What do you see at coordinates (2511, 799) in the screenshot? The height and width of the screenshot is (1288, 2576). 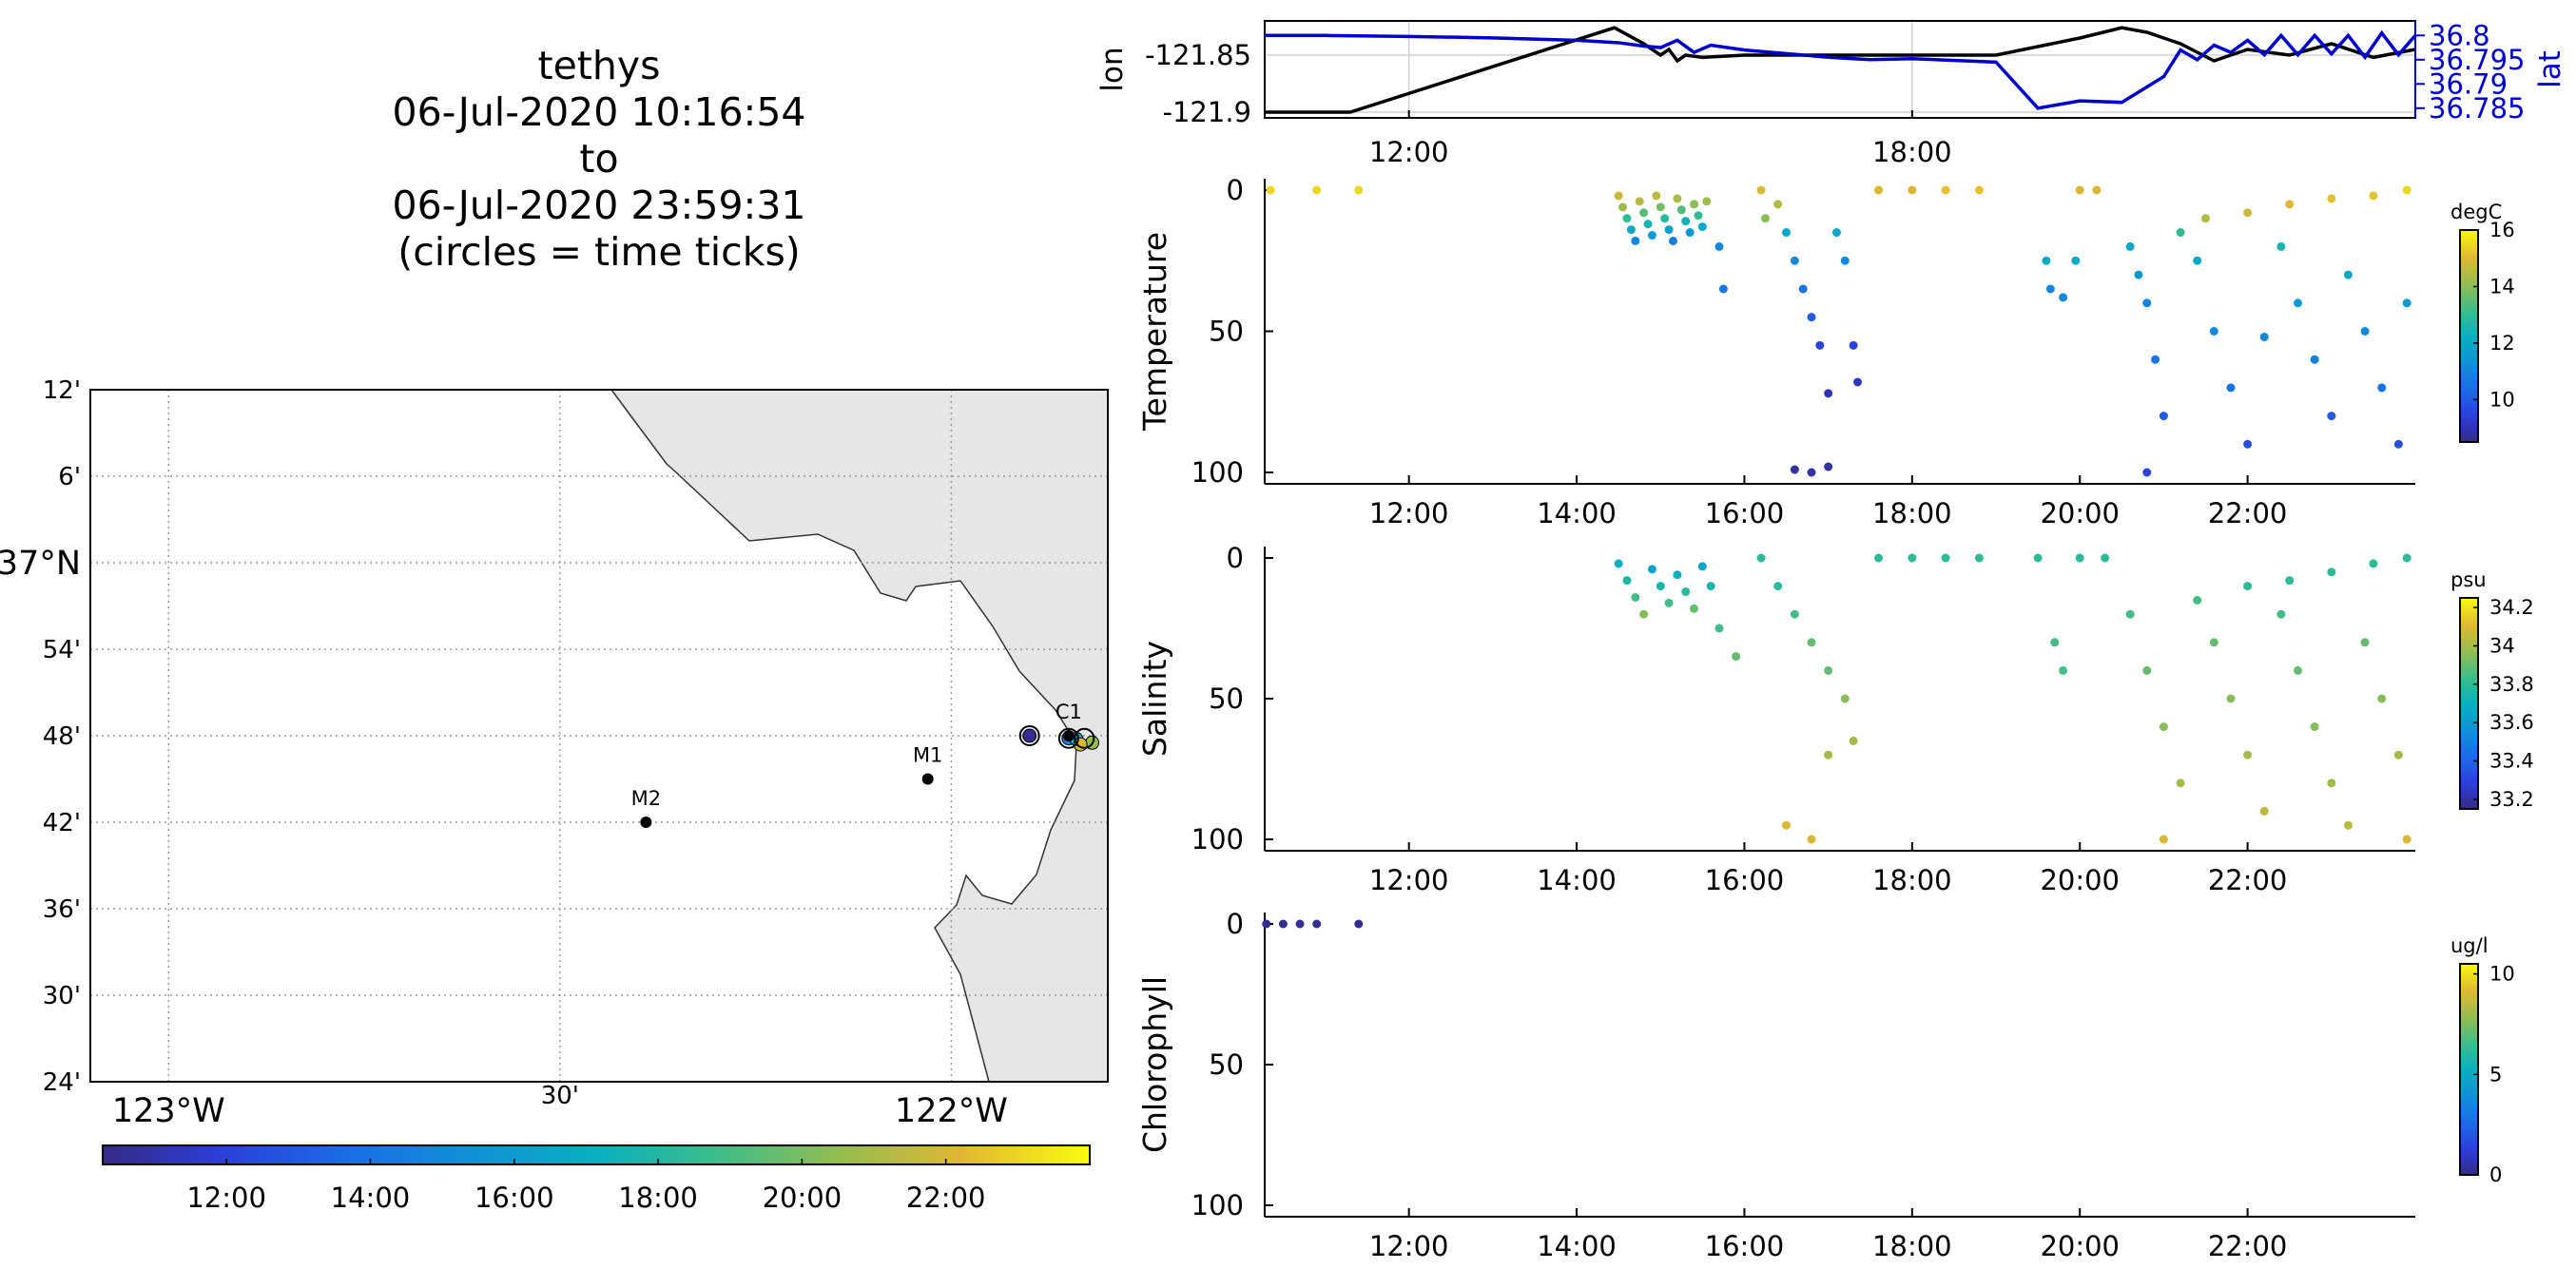 I see `salinity-colorbar-tick-label-0: 33.2` at bounding box center [2511, 799].